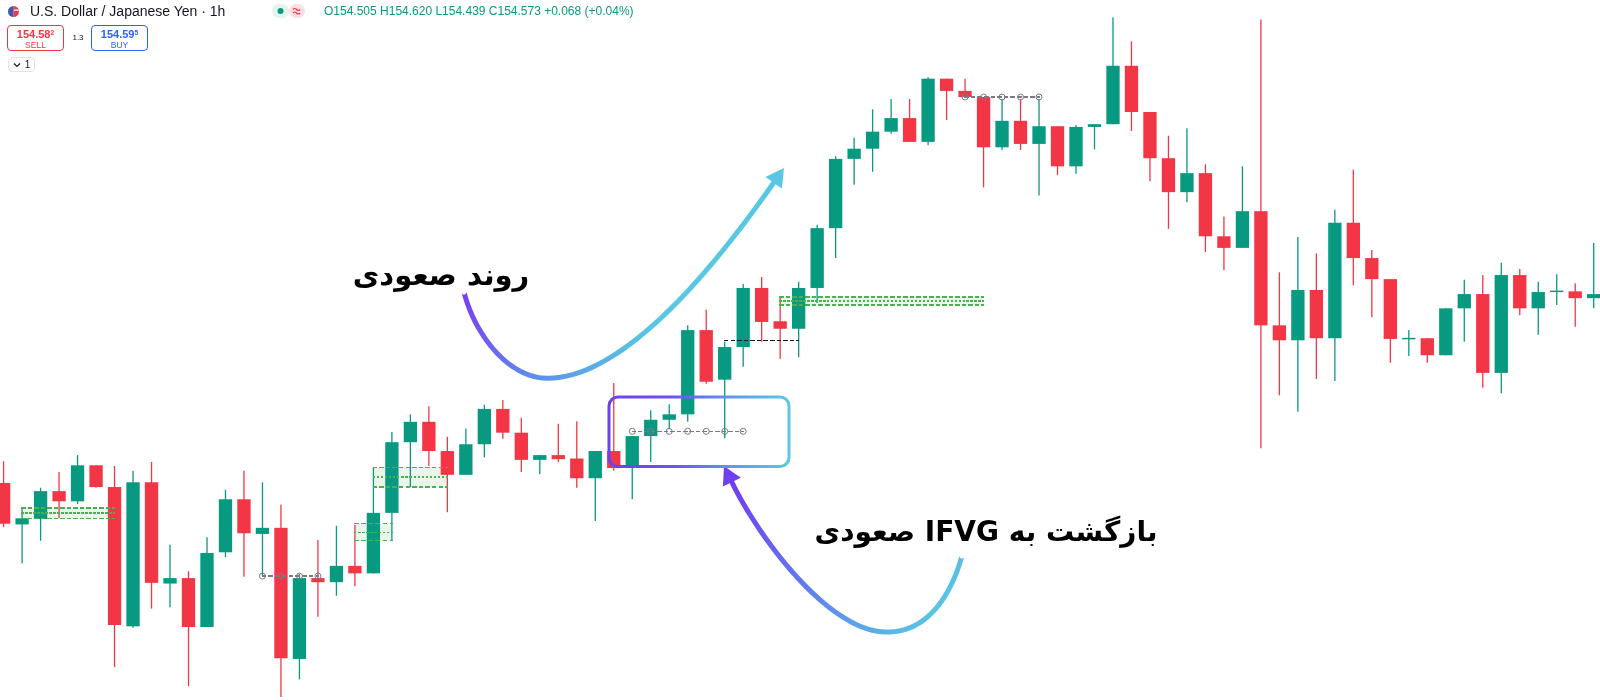 This screenshot has width=1600, height=700. I want to click on annotation: 154.58$^{2}$, so click(35, 33).